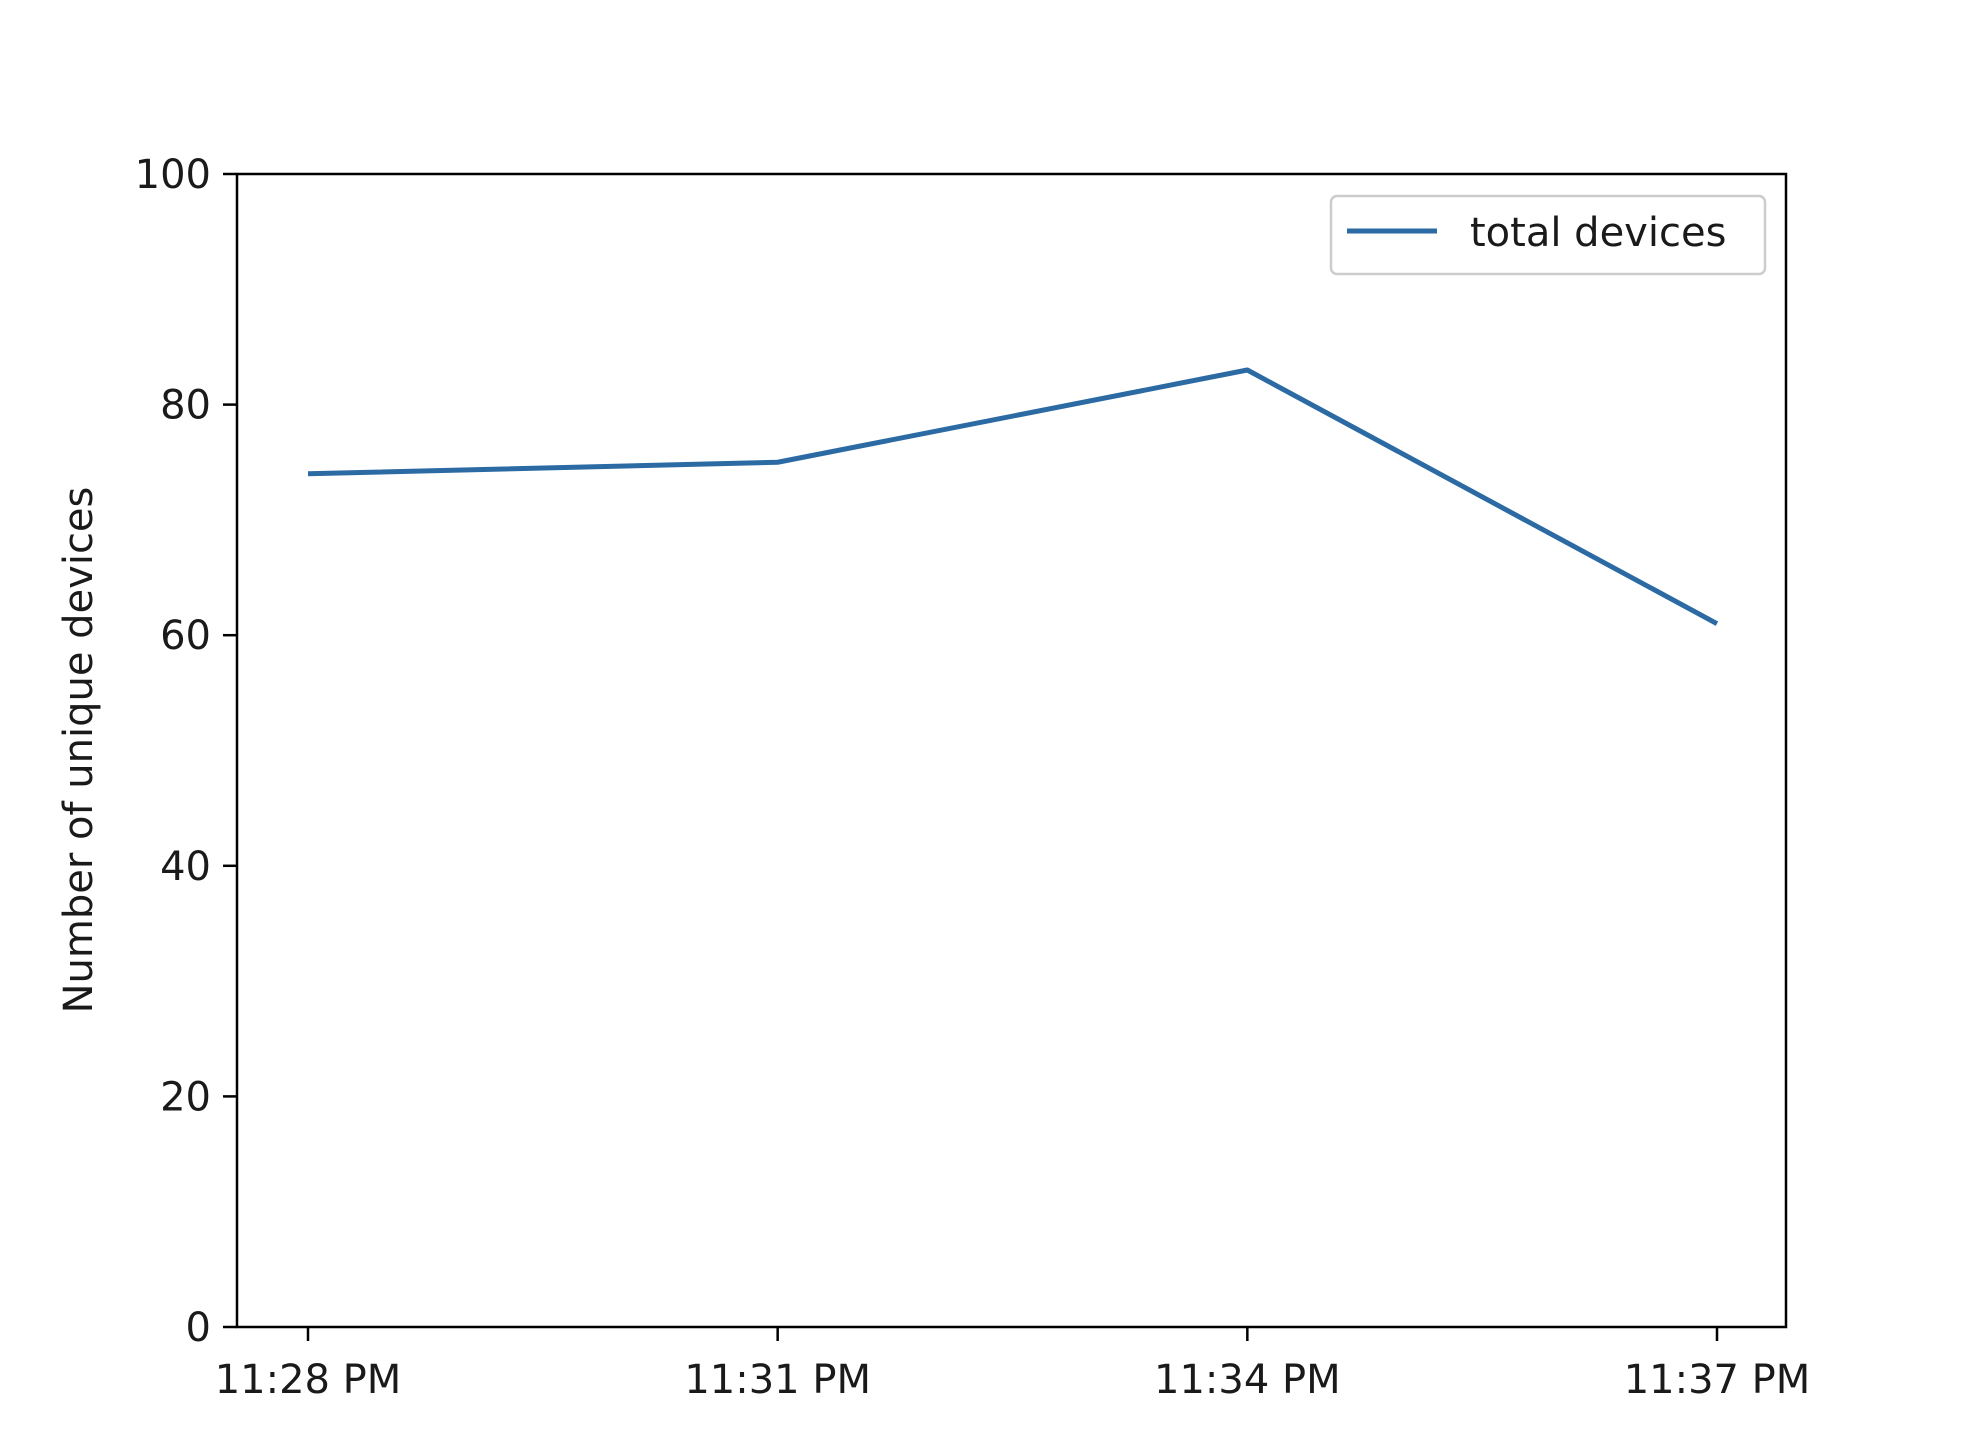 This screenshot has height=1454, width=1966. Describe the element at coordinates (185, 1097) in the screenshot. I see `y-tick-label: 20` at that location.